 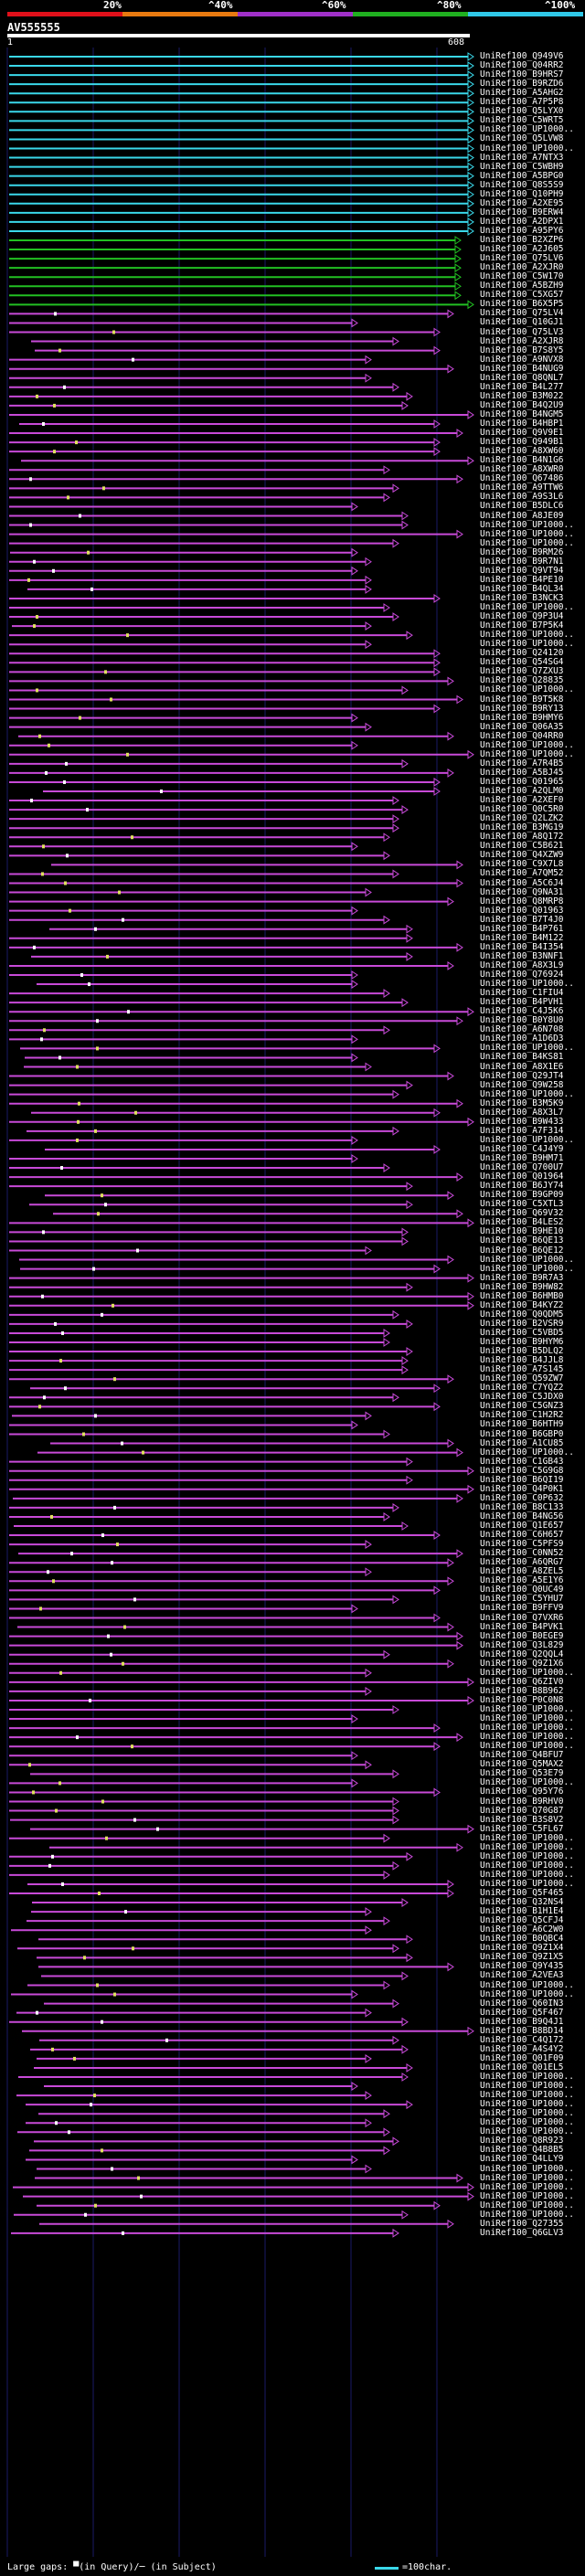 What do you see at coordinates (522, 891) in the screenshot?
I see `hit-label: UniRef100_Q9NA31` at bounding box center [522, 891].